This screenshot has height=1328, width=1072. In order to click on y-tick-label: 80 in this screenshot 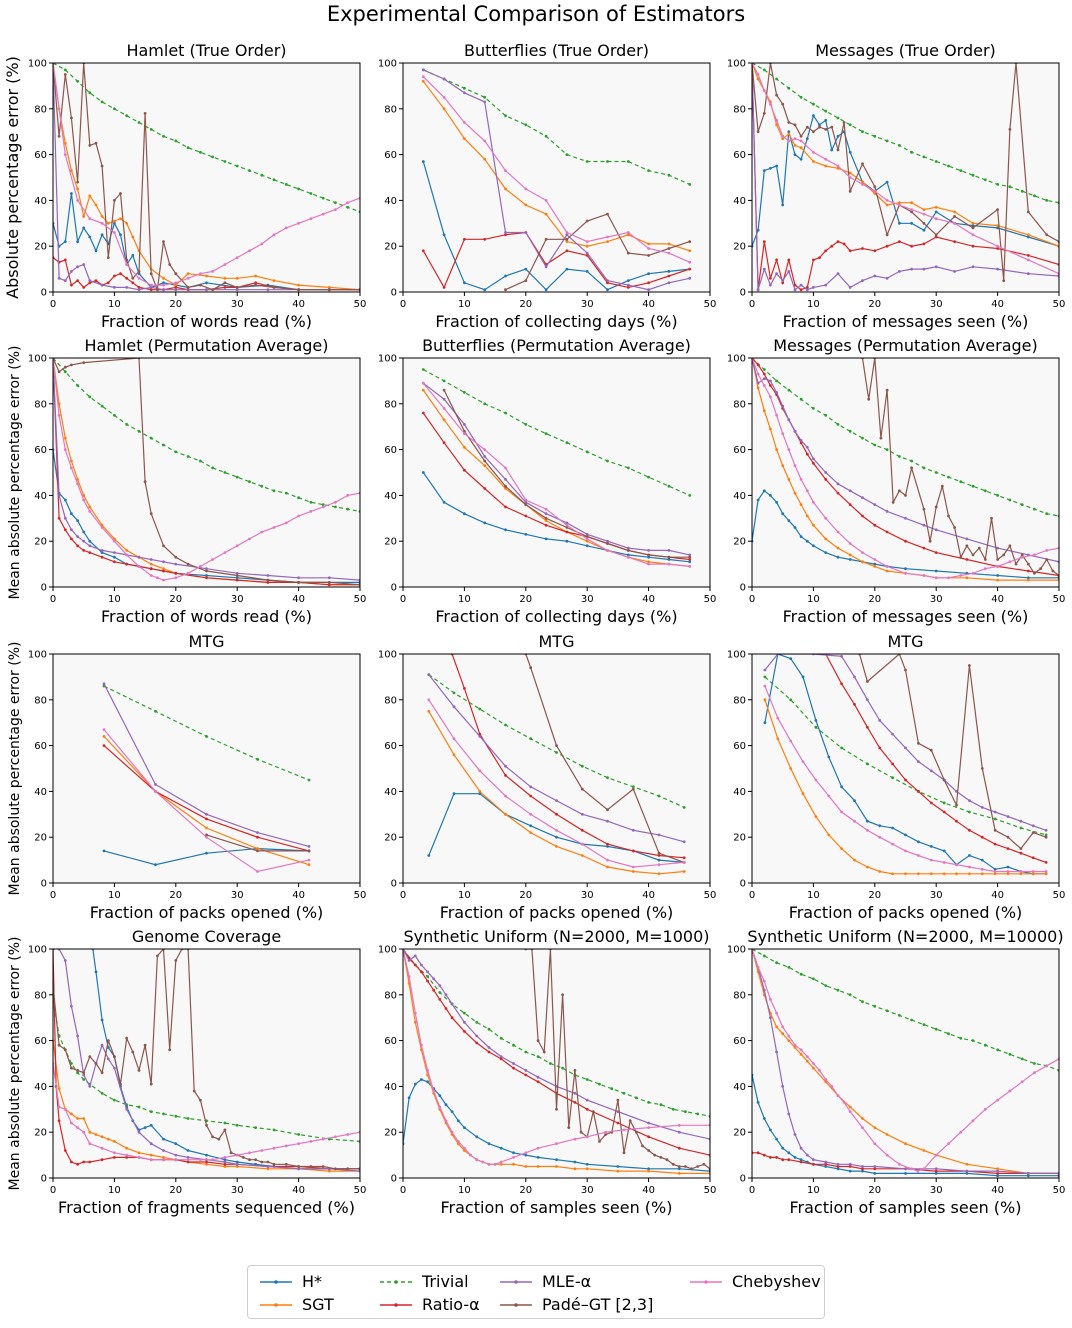, I will do `click(40, 995)`.